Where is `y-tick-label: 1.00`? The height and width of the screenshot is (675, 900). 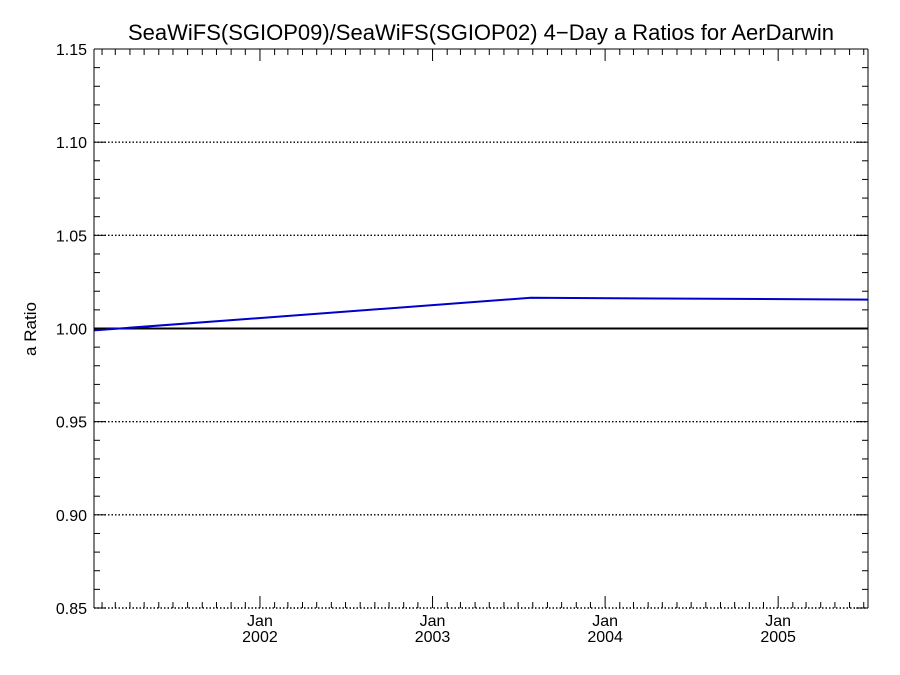 y-tick-label: 1.00 is located at coordinates (71, 330).